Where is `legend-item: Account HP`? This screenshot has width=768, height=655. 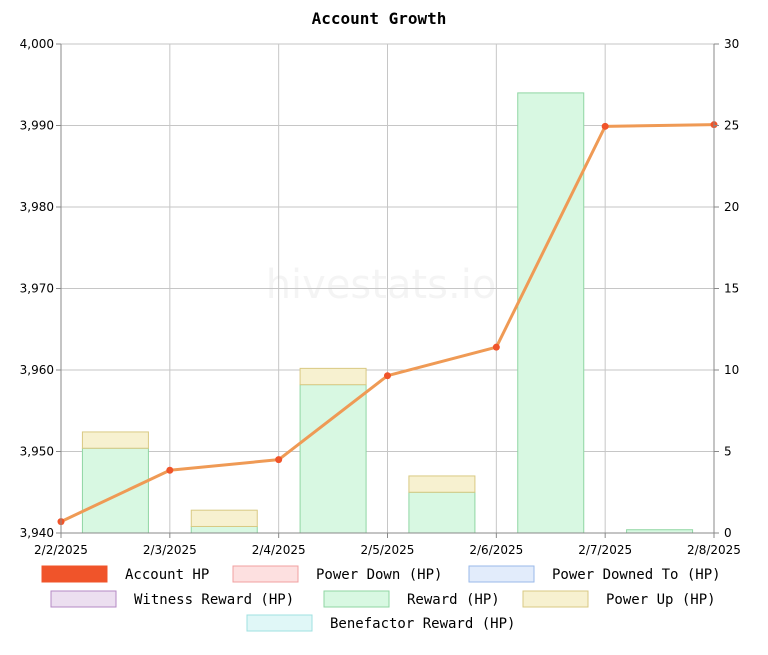 legend-item: Account HP is located at coordinates (125, 574).